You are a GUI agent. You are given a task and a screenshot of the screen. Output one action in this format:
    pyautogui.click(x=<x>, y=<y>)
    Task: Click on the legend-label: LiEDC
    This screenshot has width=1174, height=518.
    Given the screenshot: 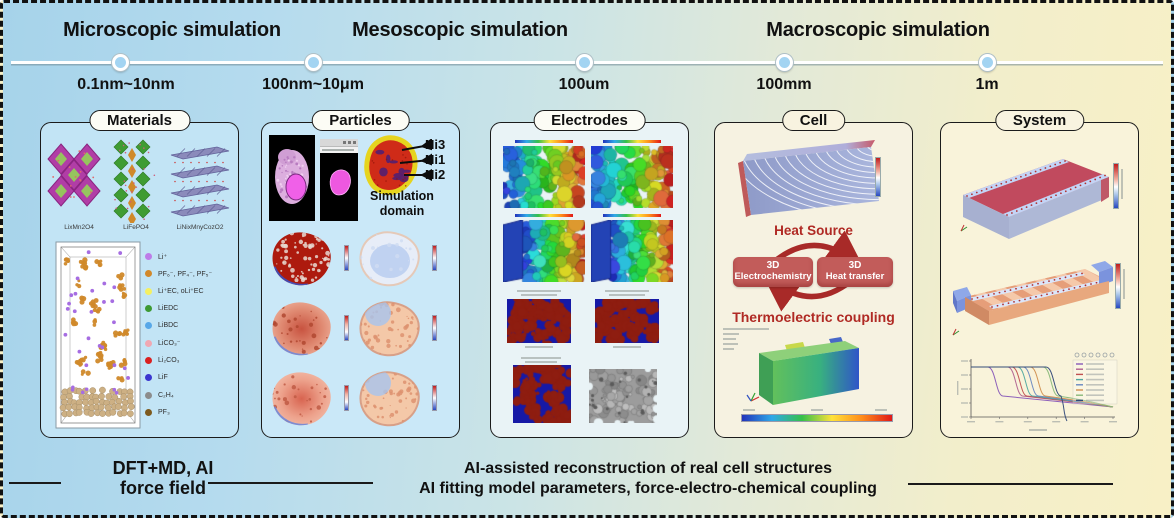 What is the action you would take?
    pyautogui.click(x=168, y=309)
    